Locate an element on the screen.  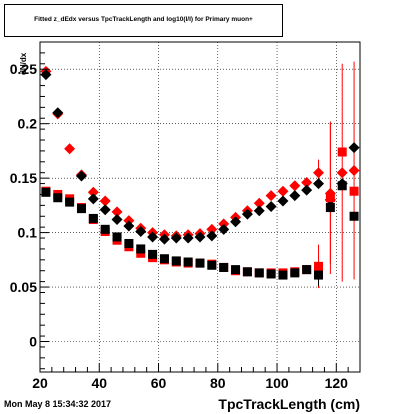
timestamp: Mon May 8 15:34:32 2017 is located at coordinates (58, 404).